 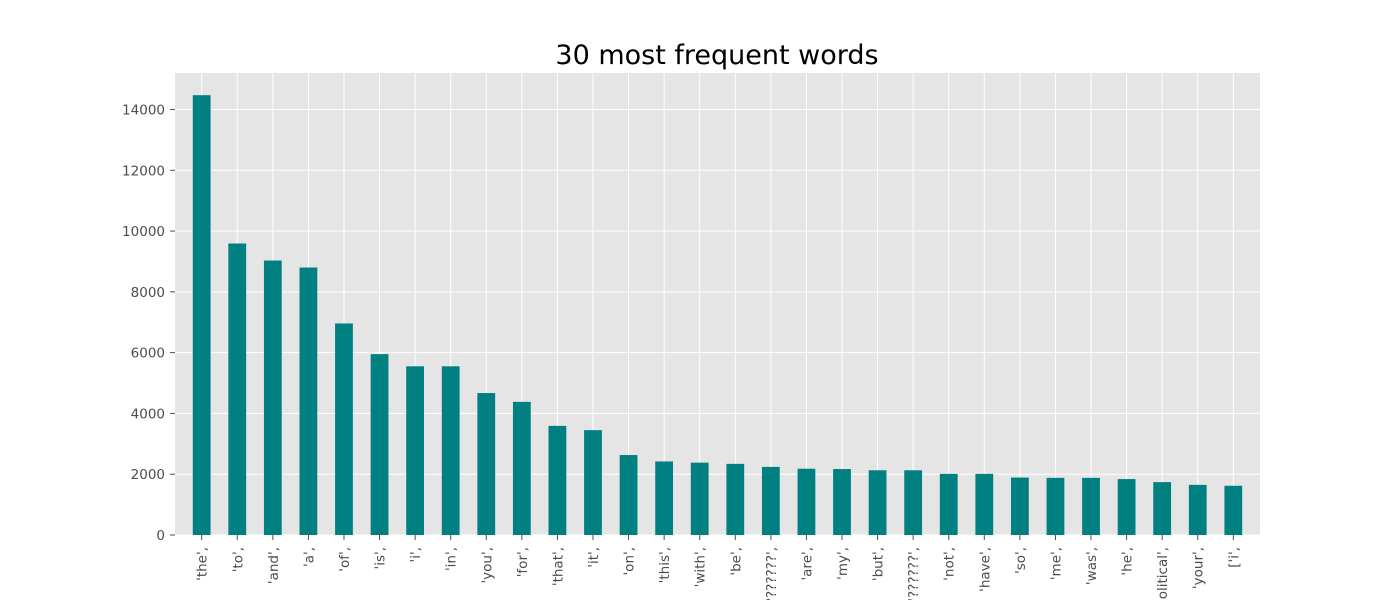 What do you see at coordinates (143, 110) in the screenshot?
I see `y-tick-label: 14000` at bounding box center [143, 110].